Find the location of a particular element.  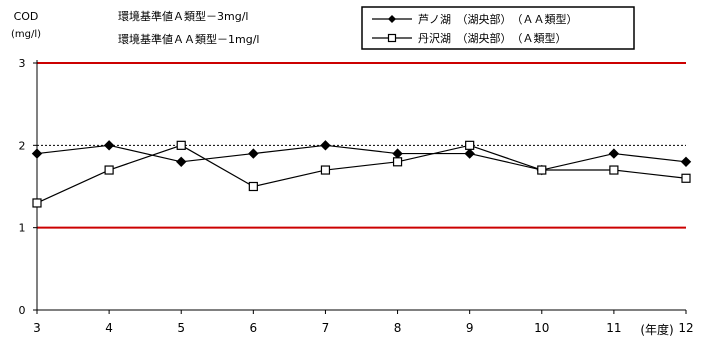

x-tick-label: 4 is located at coordinates (109, 328).